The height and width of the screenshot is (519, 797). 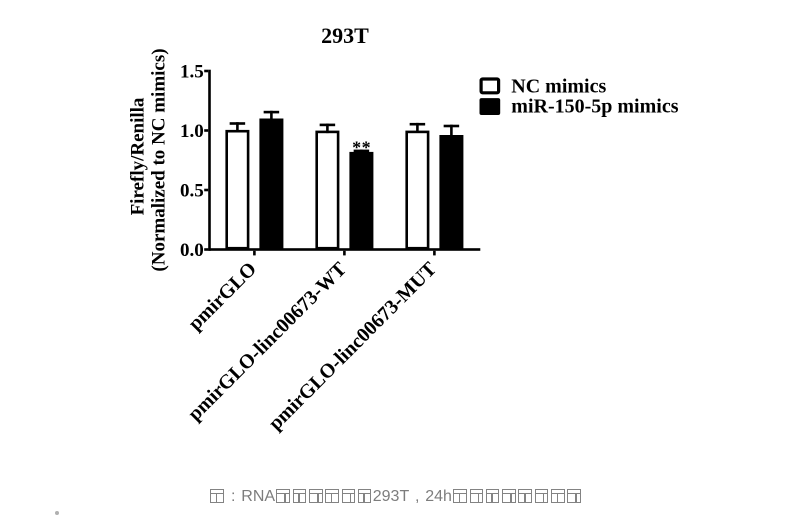 What do you see at coordinates (192, 72) in the screenshot?
I see `svg-text: 1.5` at bounding box center [192, 72].